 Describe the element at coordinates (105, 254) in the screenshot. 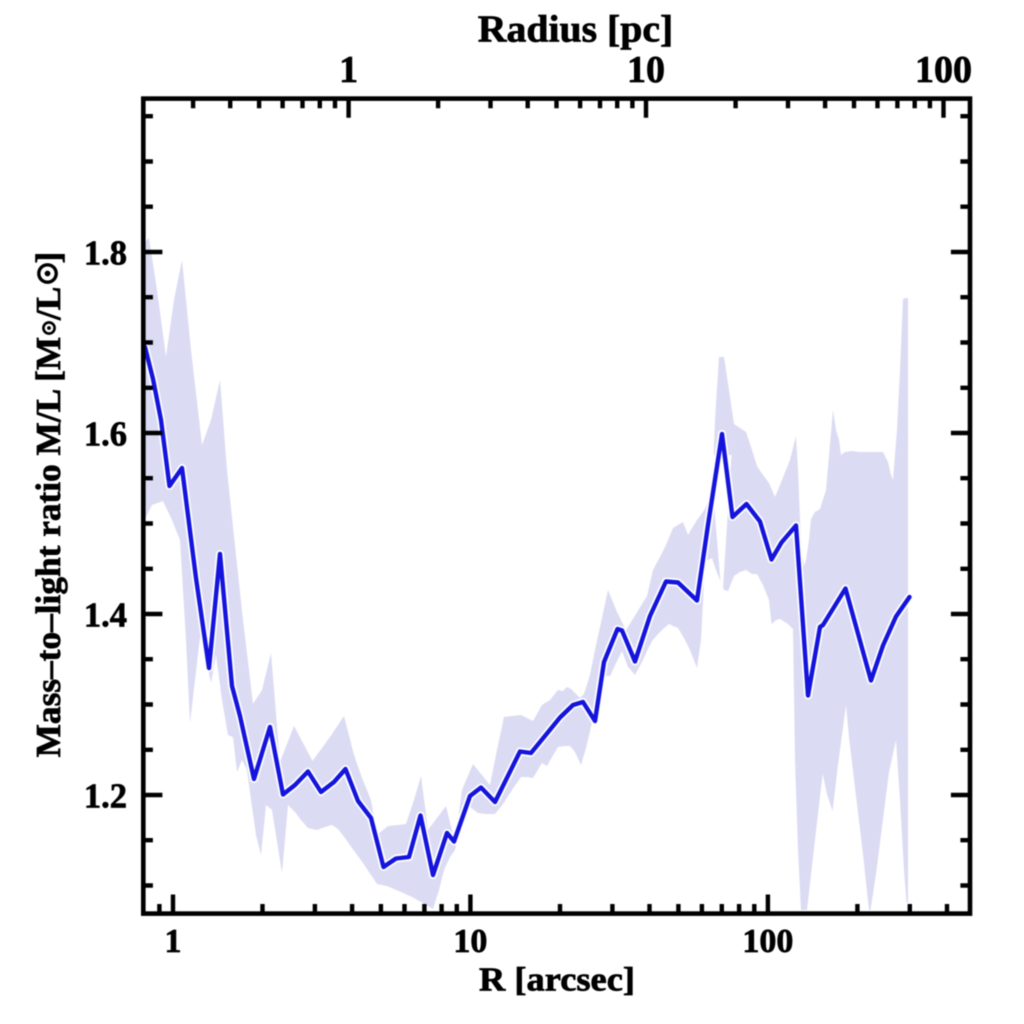

I see `svg-text: 1.8` at that location.